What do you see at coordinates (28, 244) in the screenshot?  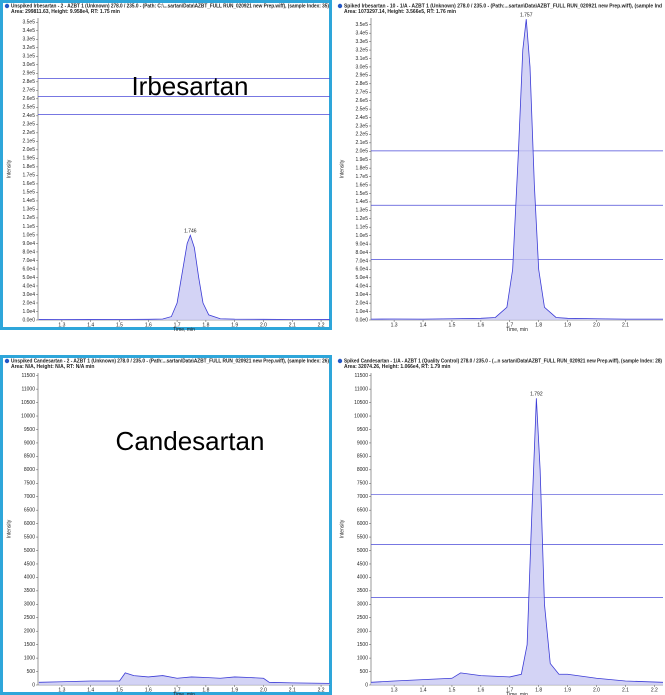 I see `y-tick-label: 9.0e4` at bounding box center [28, 244].